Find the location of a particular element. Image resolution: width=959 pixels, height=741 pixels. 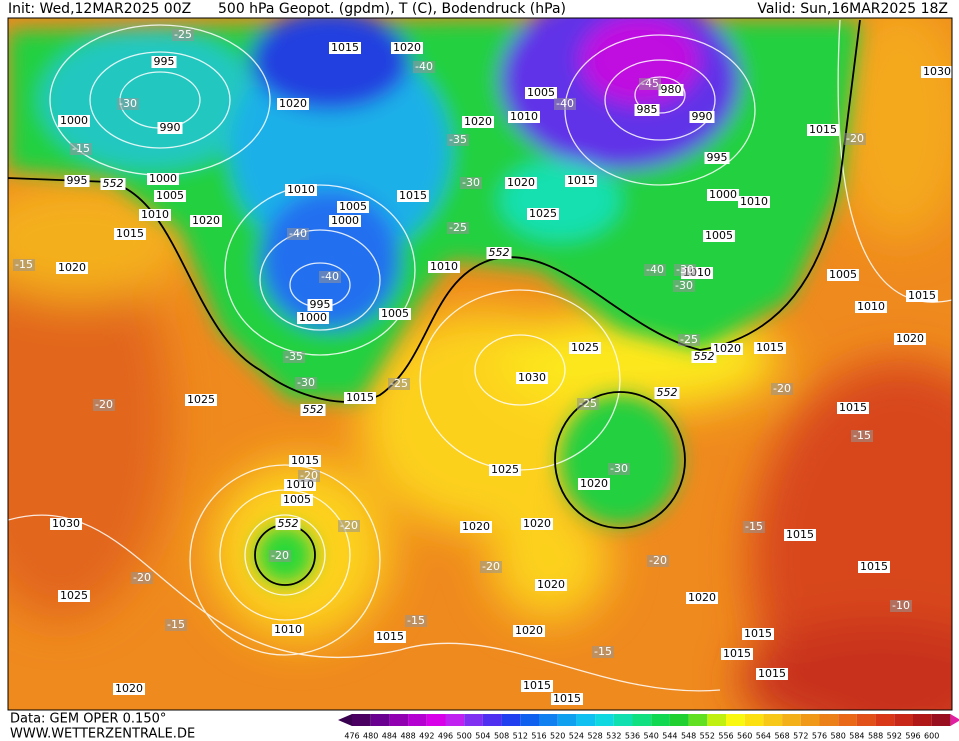

pressure-label-group: 980 is located at coordinates (671, 89).